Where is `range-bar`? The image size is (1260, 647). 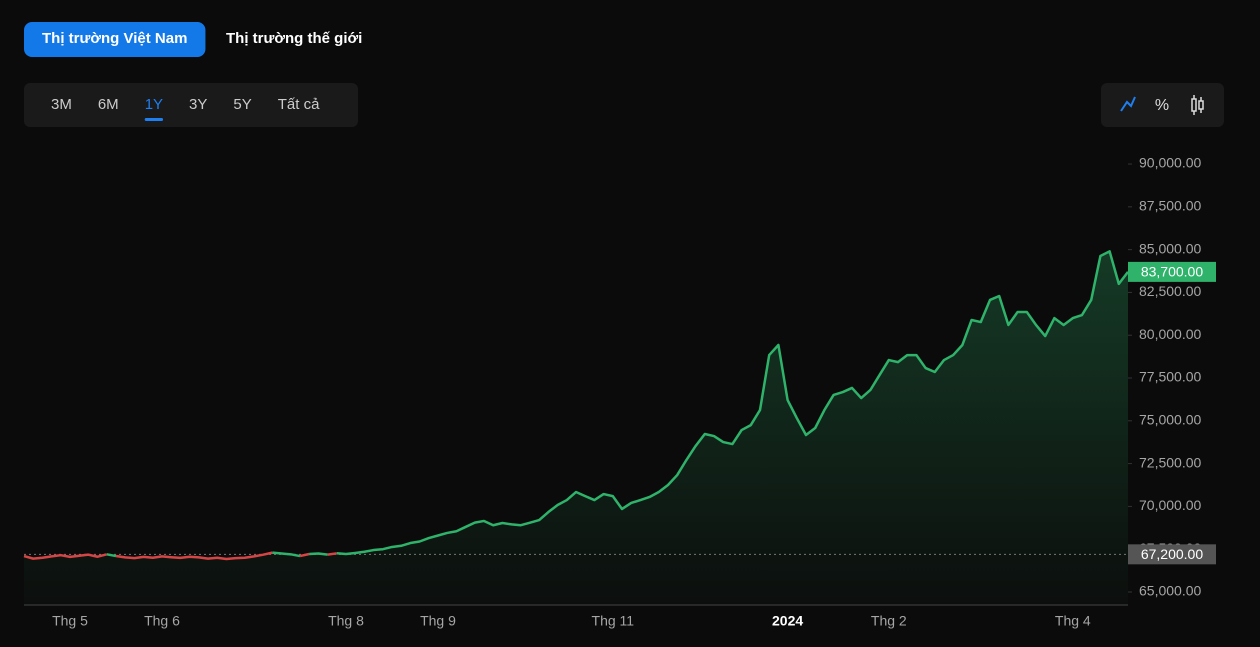
range-bar is located at coordinates (191, 105).